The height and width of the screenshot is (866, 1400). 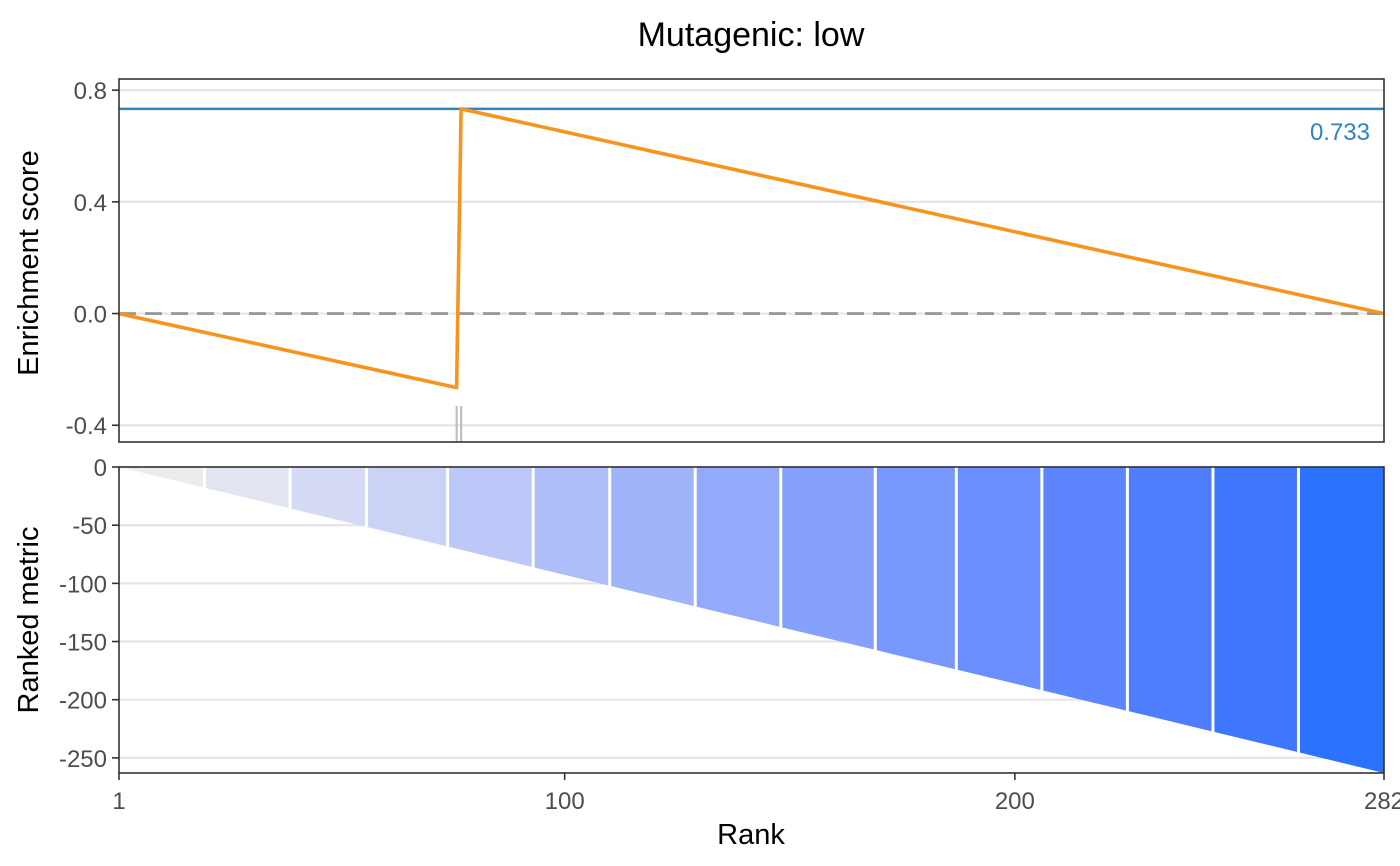 I want to click on metric-y-tick-label: -200, so click(x=83, y=701).